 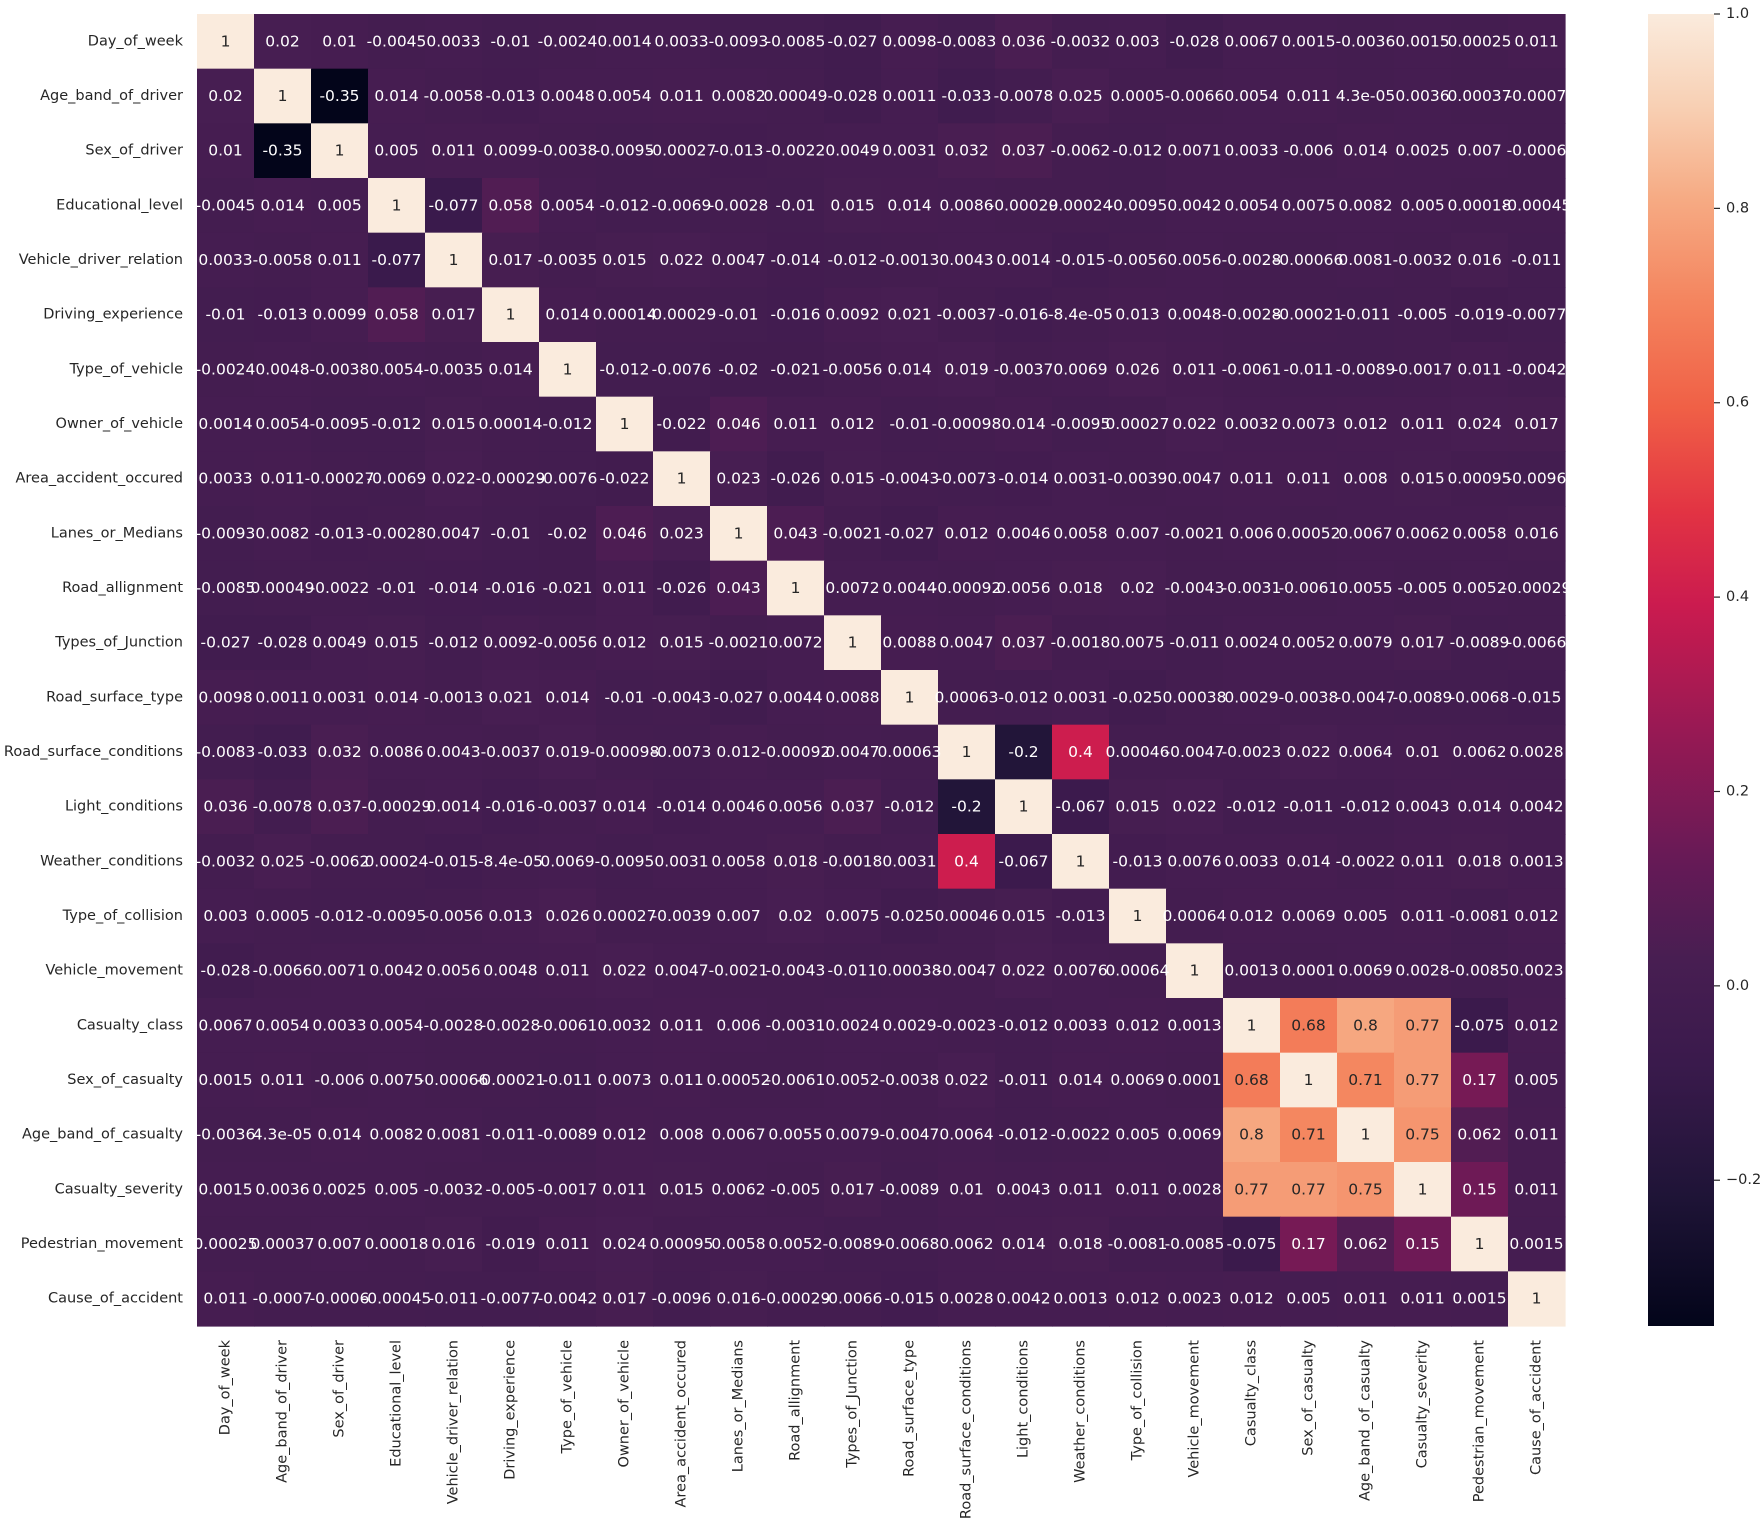 I want to click on cell-value-label: 0.0069, so click(x=1137, y=1080).